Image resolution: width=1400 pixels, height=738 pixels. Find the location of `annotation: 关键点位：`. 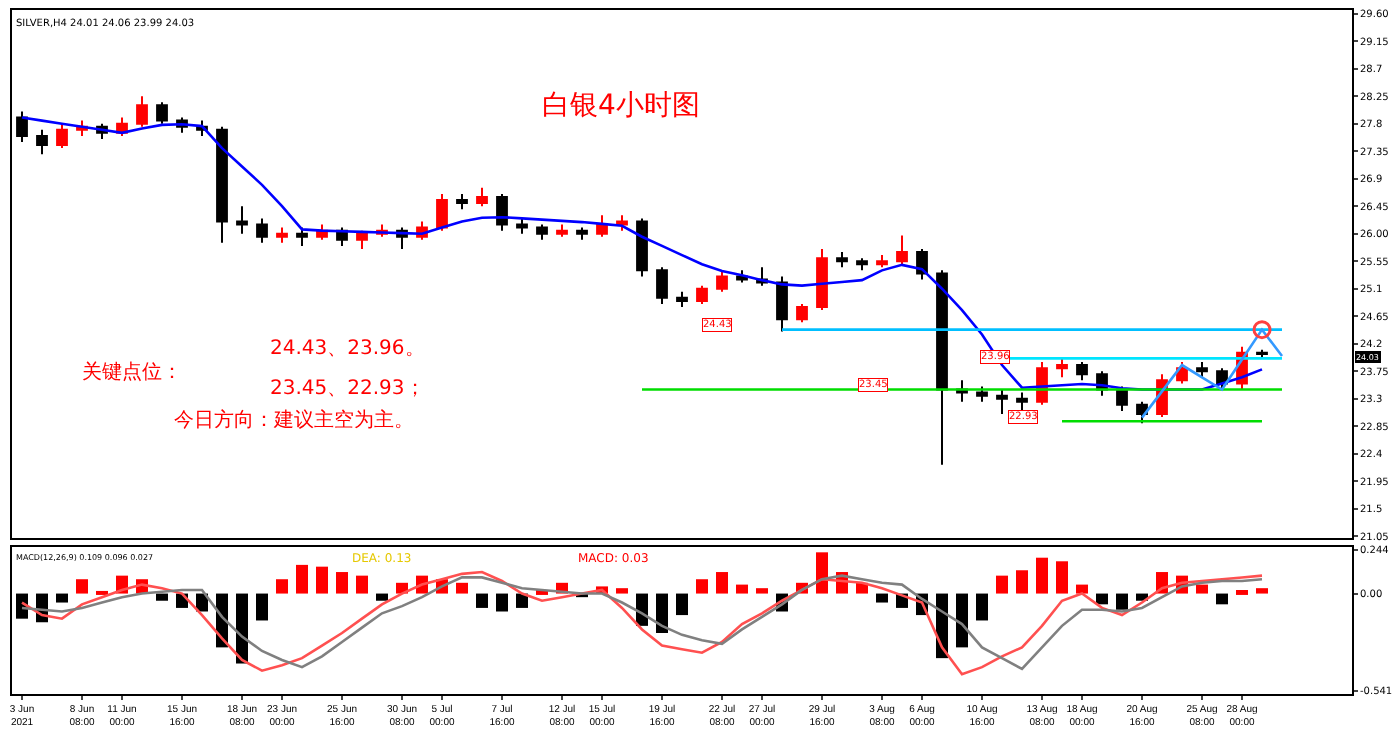

annotation: 关键点位： is located at coordinates (132, 372).